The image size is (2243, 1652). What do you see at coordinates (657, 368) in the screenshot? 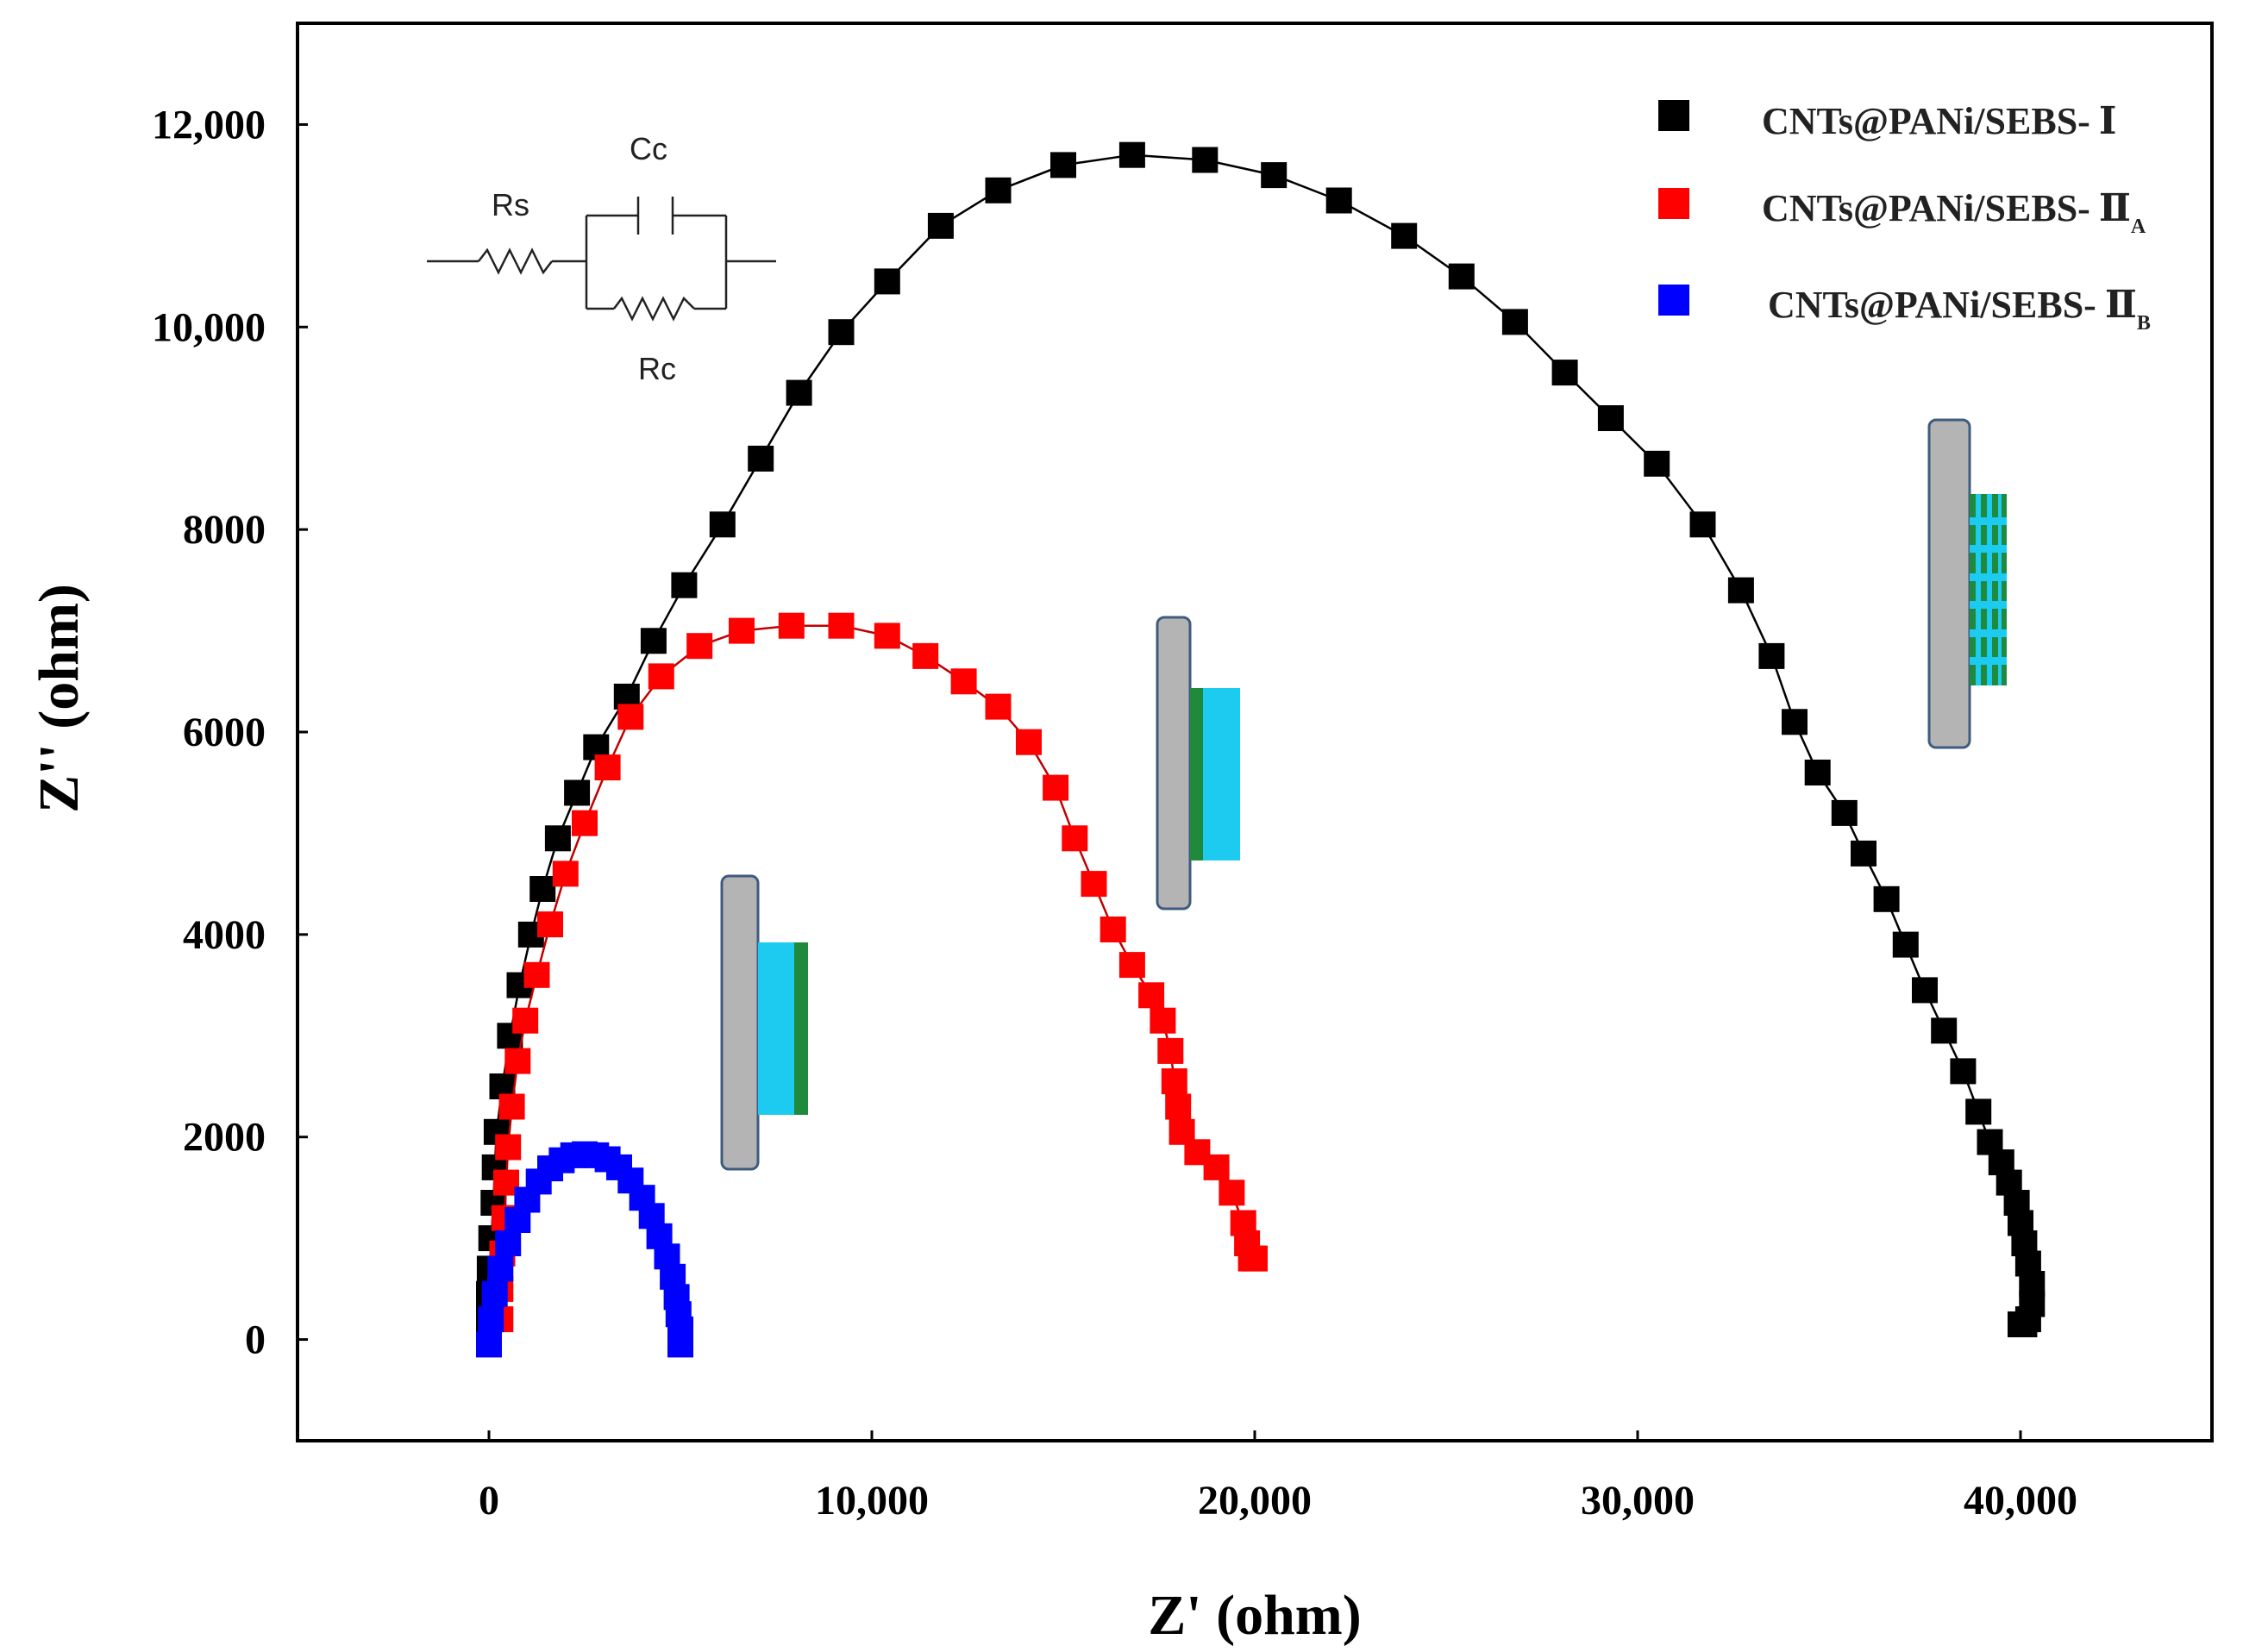
I see `circuit-label-rc: Rc` at bounding box center [657, 368].